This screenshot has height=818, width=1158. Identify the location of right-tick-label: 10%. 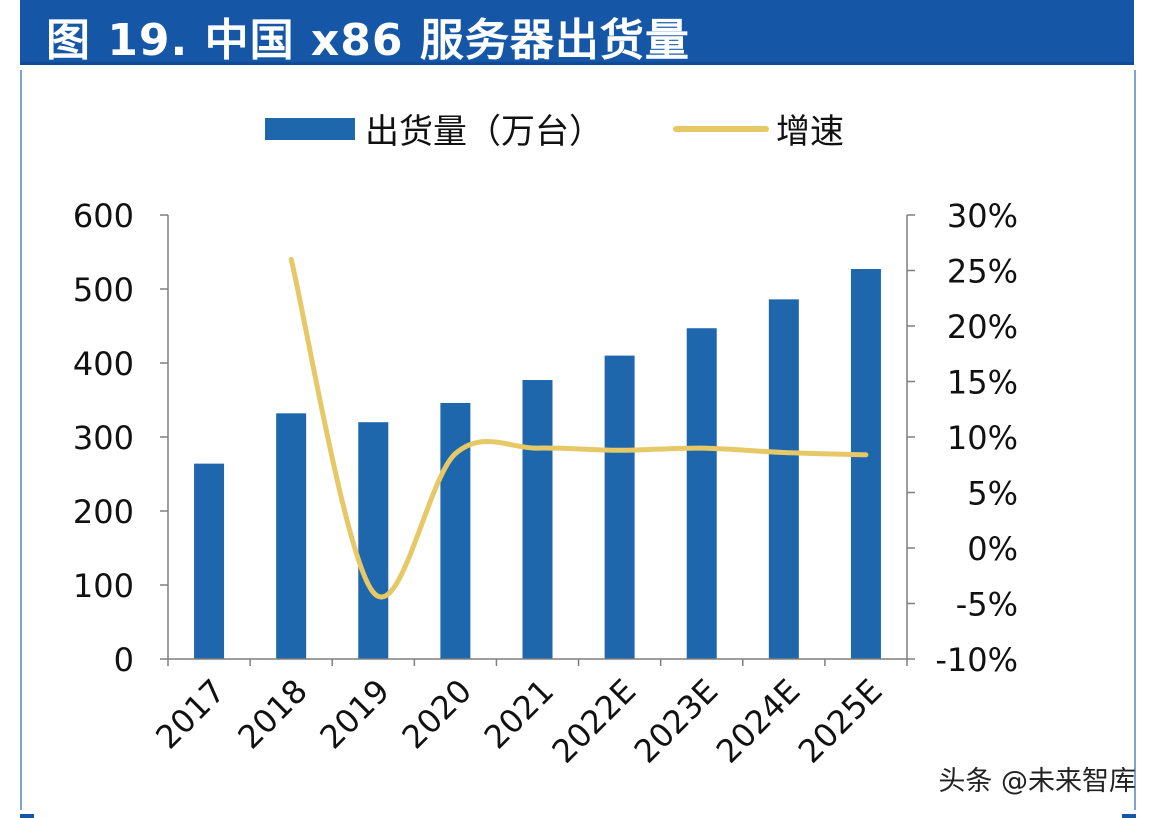
(982, 438).